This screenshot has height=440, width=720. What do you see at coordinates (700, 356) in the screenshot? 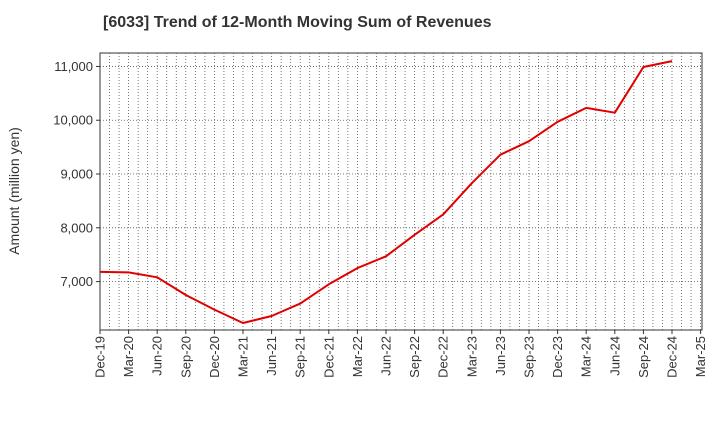
I see `x-tick-label: Mar-25` at bounding box center [700, 356].